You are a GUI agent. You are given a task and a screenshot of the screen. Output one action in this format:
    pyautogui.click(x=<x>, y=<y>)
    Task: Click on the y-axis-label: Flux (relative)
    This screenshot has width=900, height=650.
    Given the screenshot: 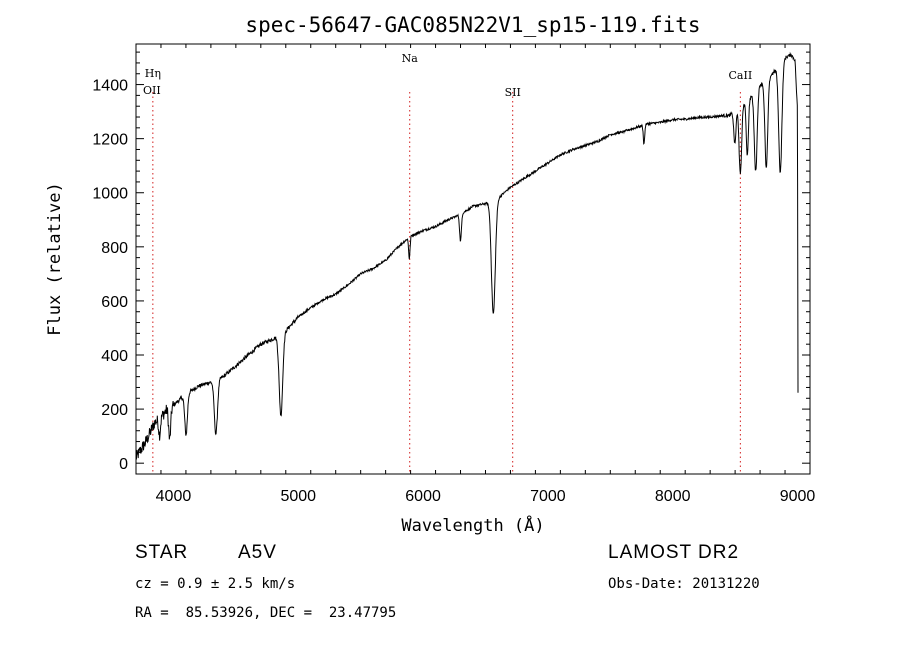 What is the action you would take?
    pyautogui.click(x=55, y=259)
    